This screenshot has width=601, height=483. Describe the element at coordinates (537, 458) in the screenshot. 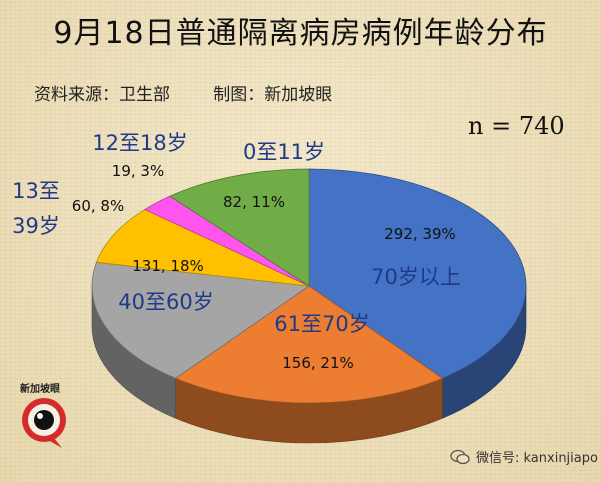

I see `wechat-id: 微信号: kanxinjiapo` at that location.